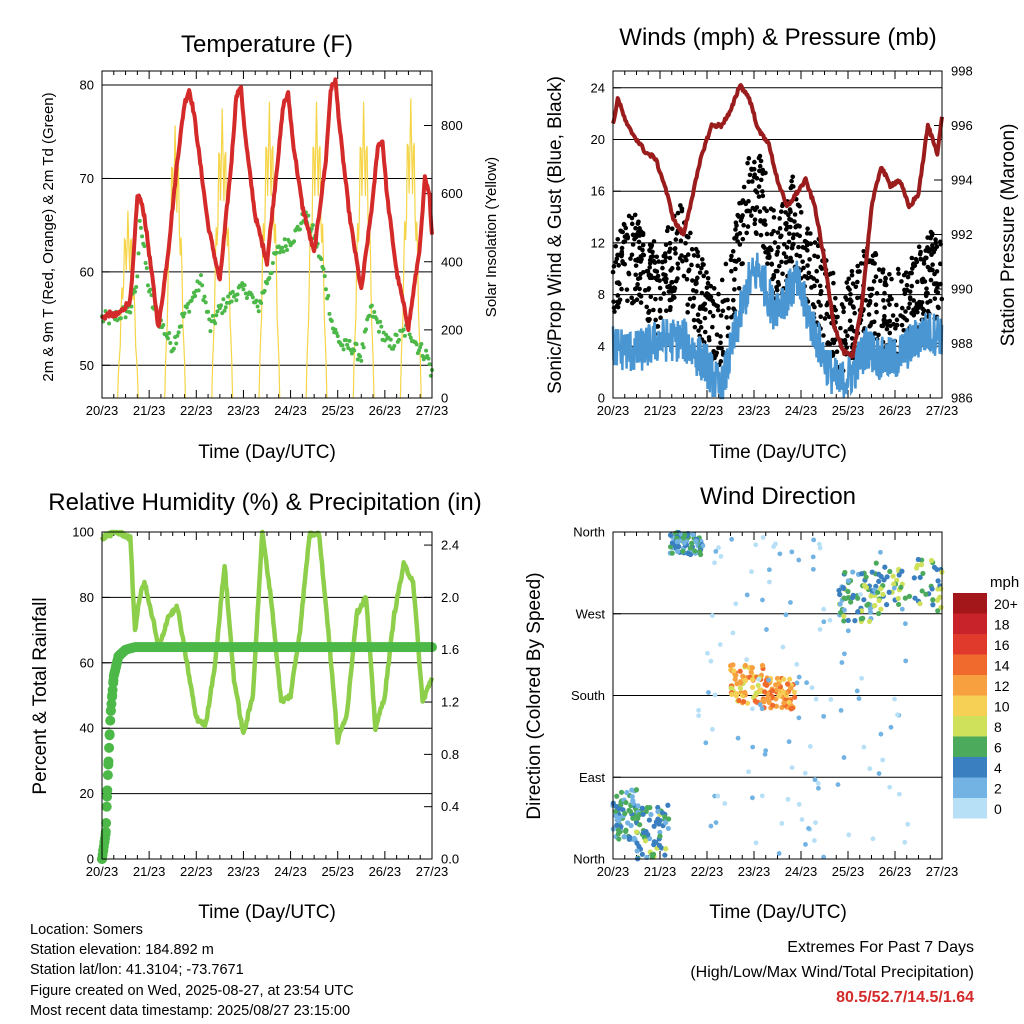 Image resolution: width=1024 pixels, height=1024 pixels. What do you see at coordinates (450, 545) in the screenshot?
I see `y2-tick-label: 2.4` at bounding box center [450, 545].